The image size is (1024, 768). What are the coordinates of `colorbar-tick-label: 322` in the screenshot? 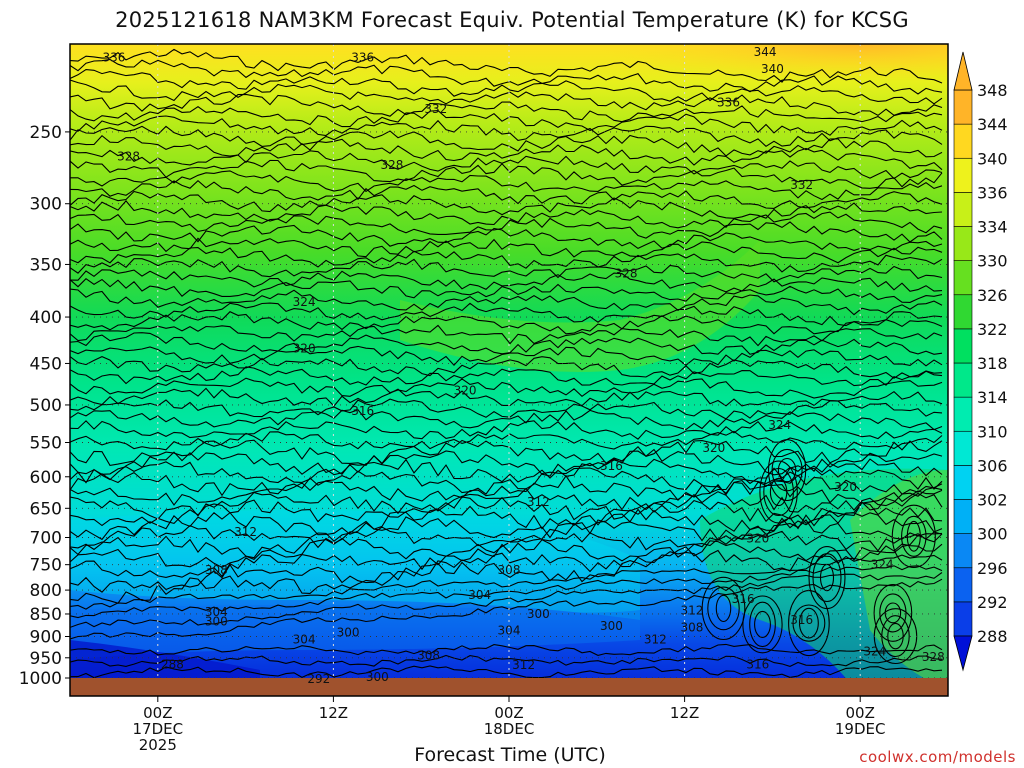 It's located at (992, 329).